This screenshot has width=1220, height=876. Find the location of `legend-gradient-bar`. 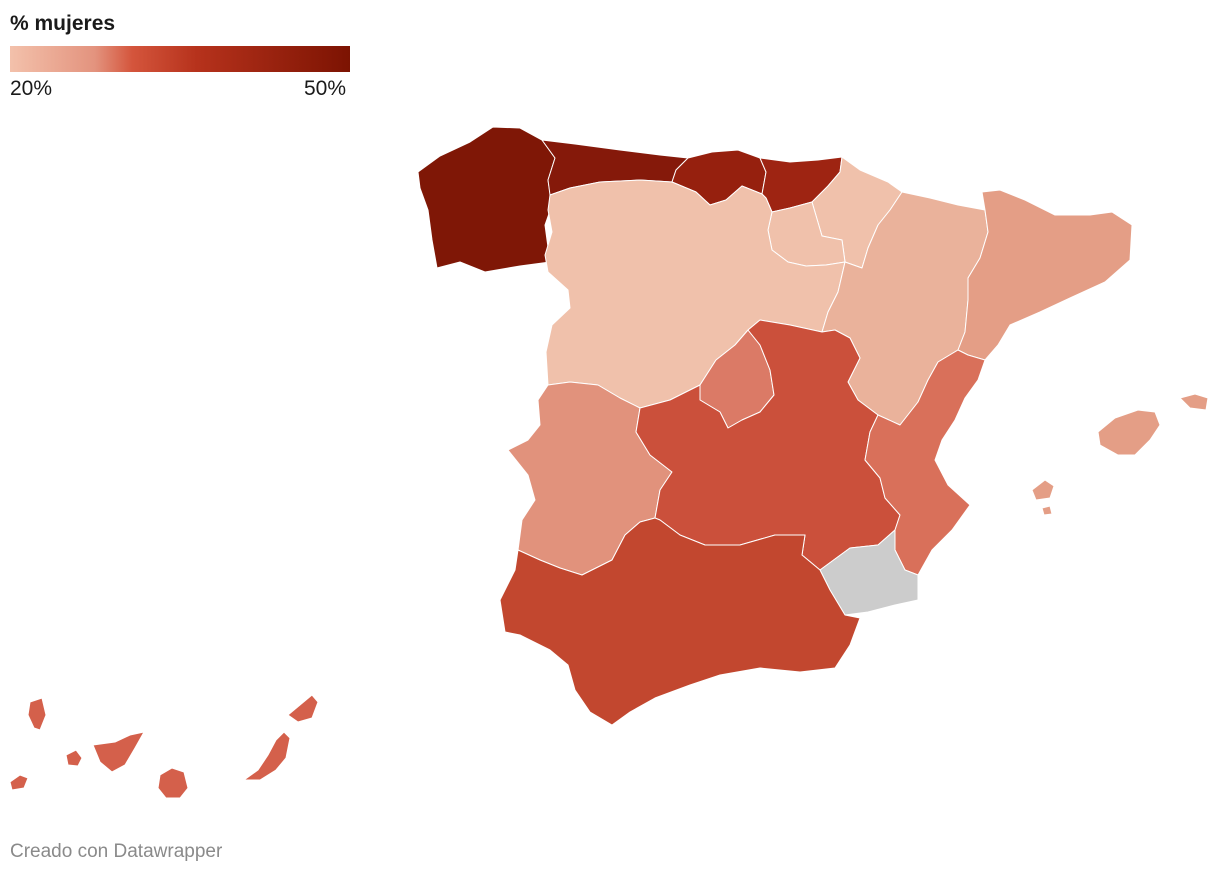

legend-gradient-bar is located at coordinates (180, 59).